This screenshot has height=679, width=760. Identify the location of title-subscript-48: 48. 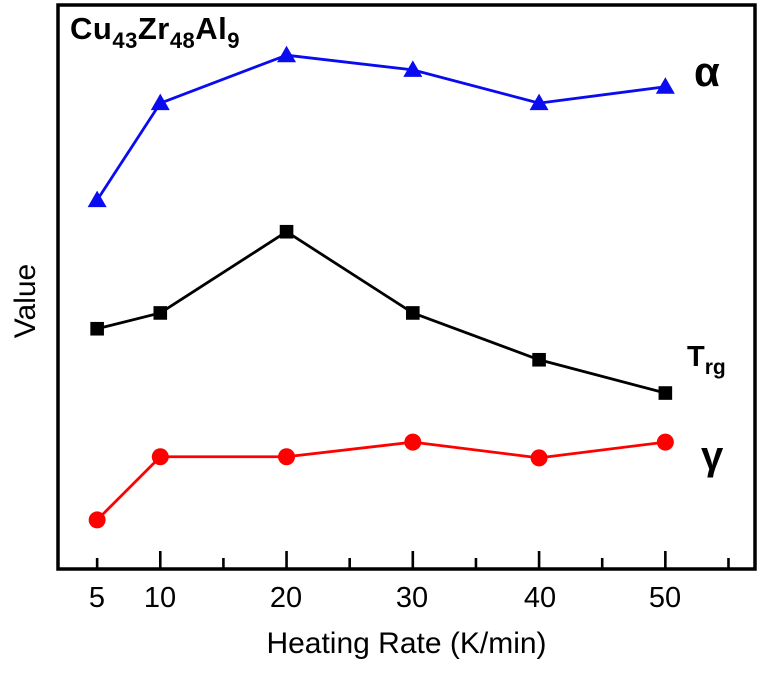
(182, 40).